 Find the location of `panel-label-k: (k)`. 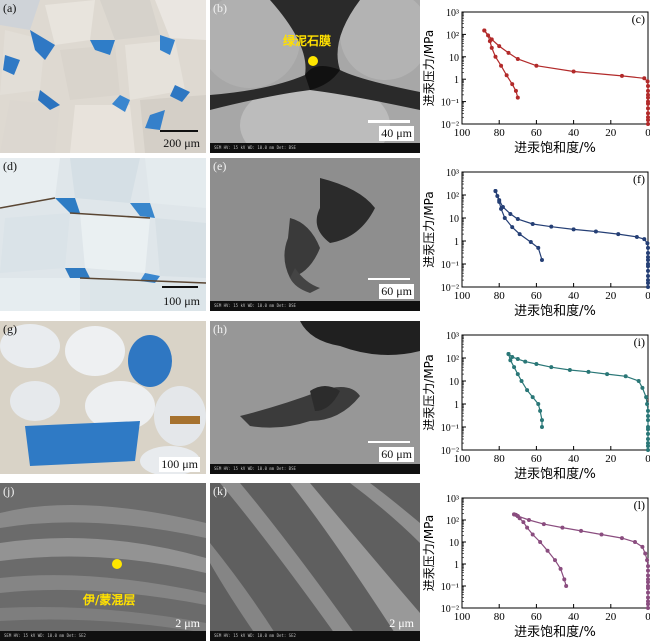

panel-label-k: (k) is located at coordinates (220, 491).